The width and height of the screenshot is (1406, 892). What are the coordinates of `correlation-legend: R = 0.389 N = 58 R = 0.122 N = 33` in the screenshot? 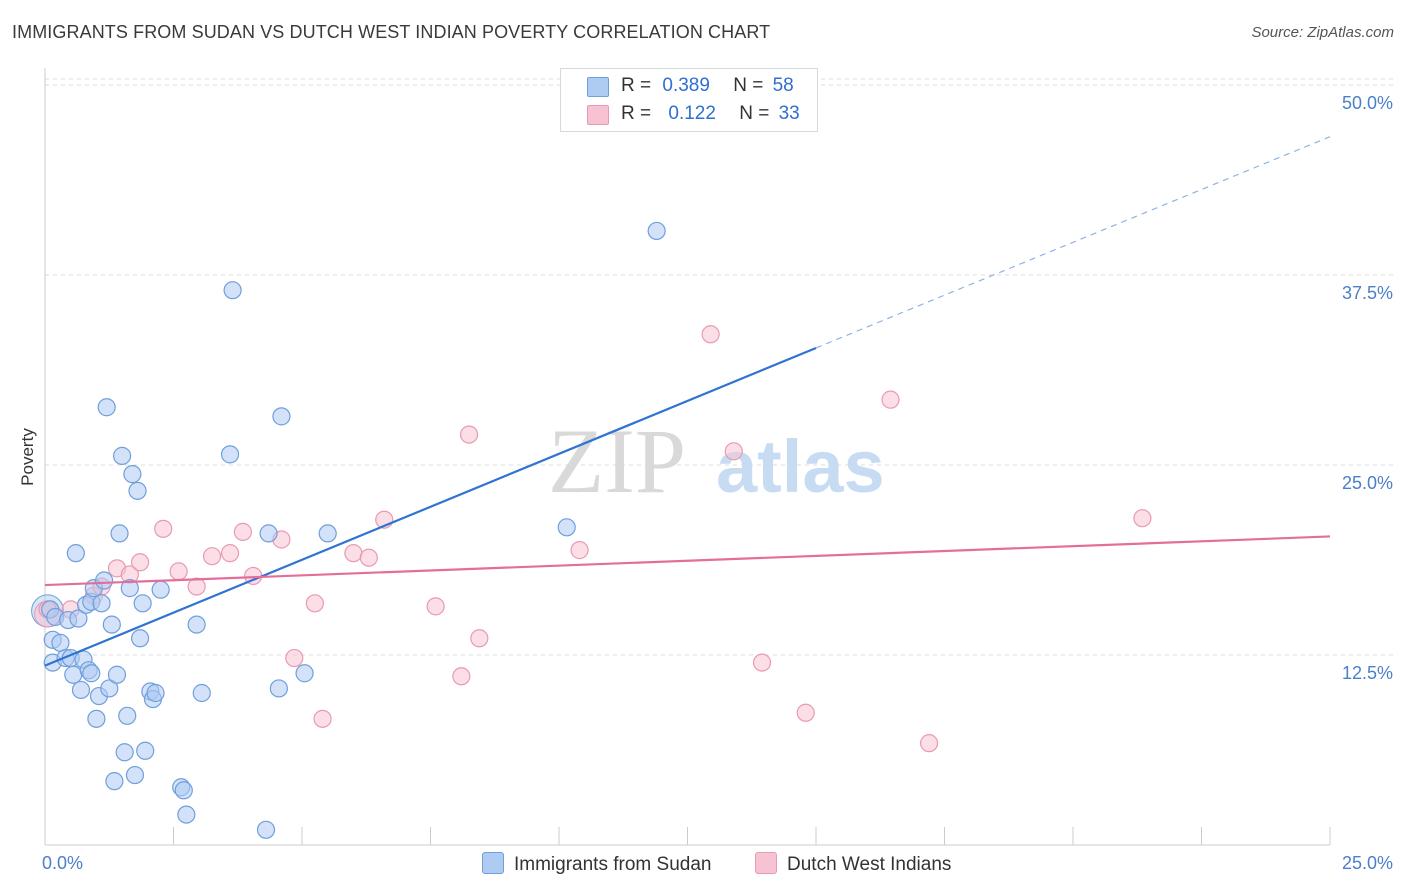 It's located at (689, 100).